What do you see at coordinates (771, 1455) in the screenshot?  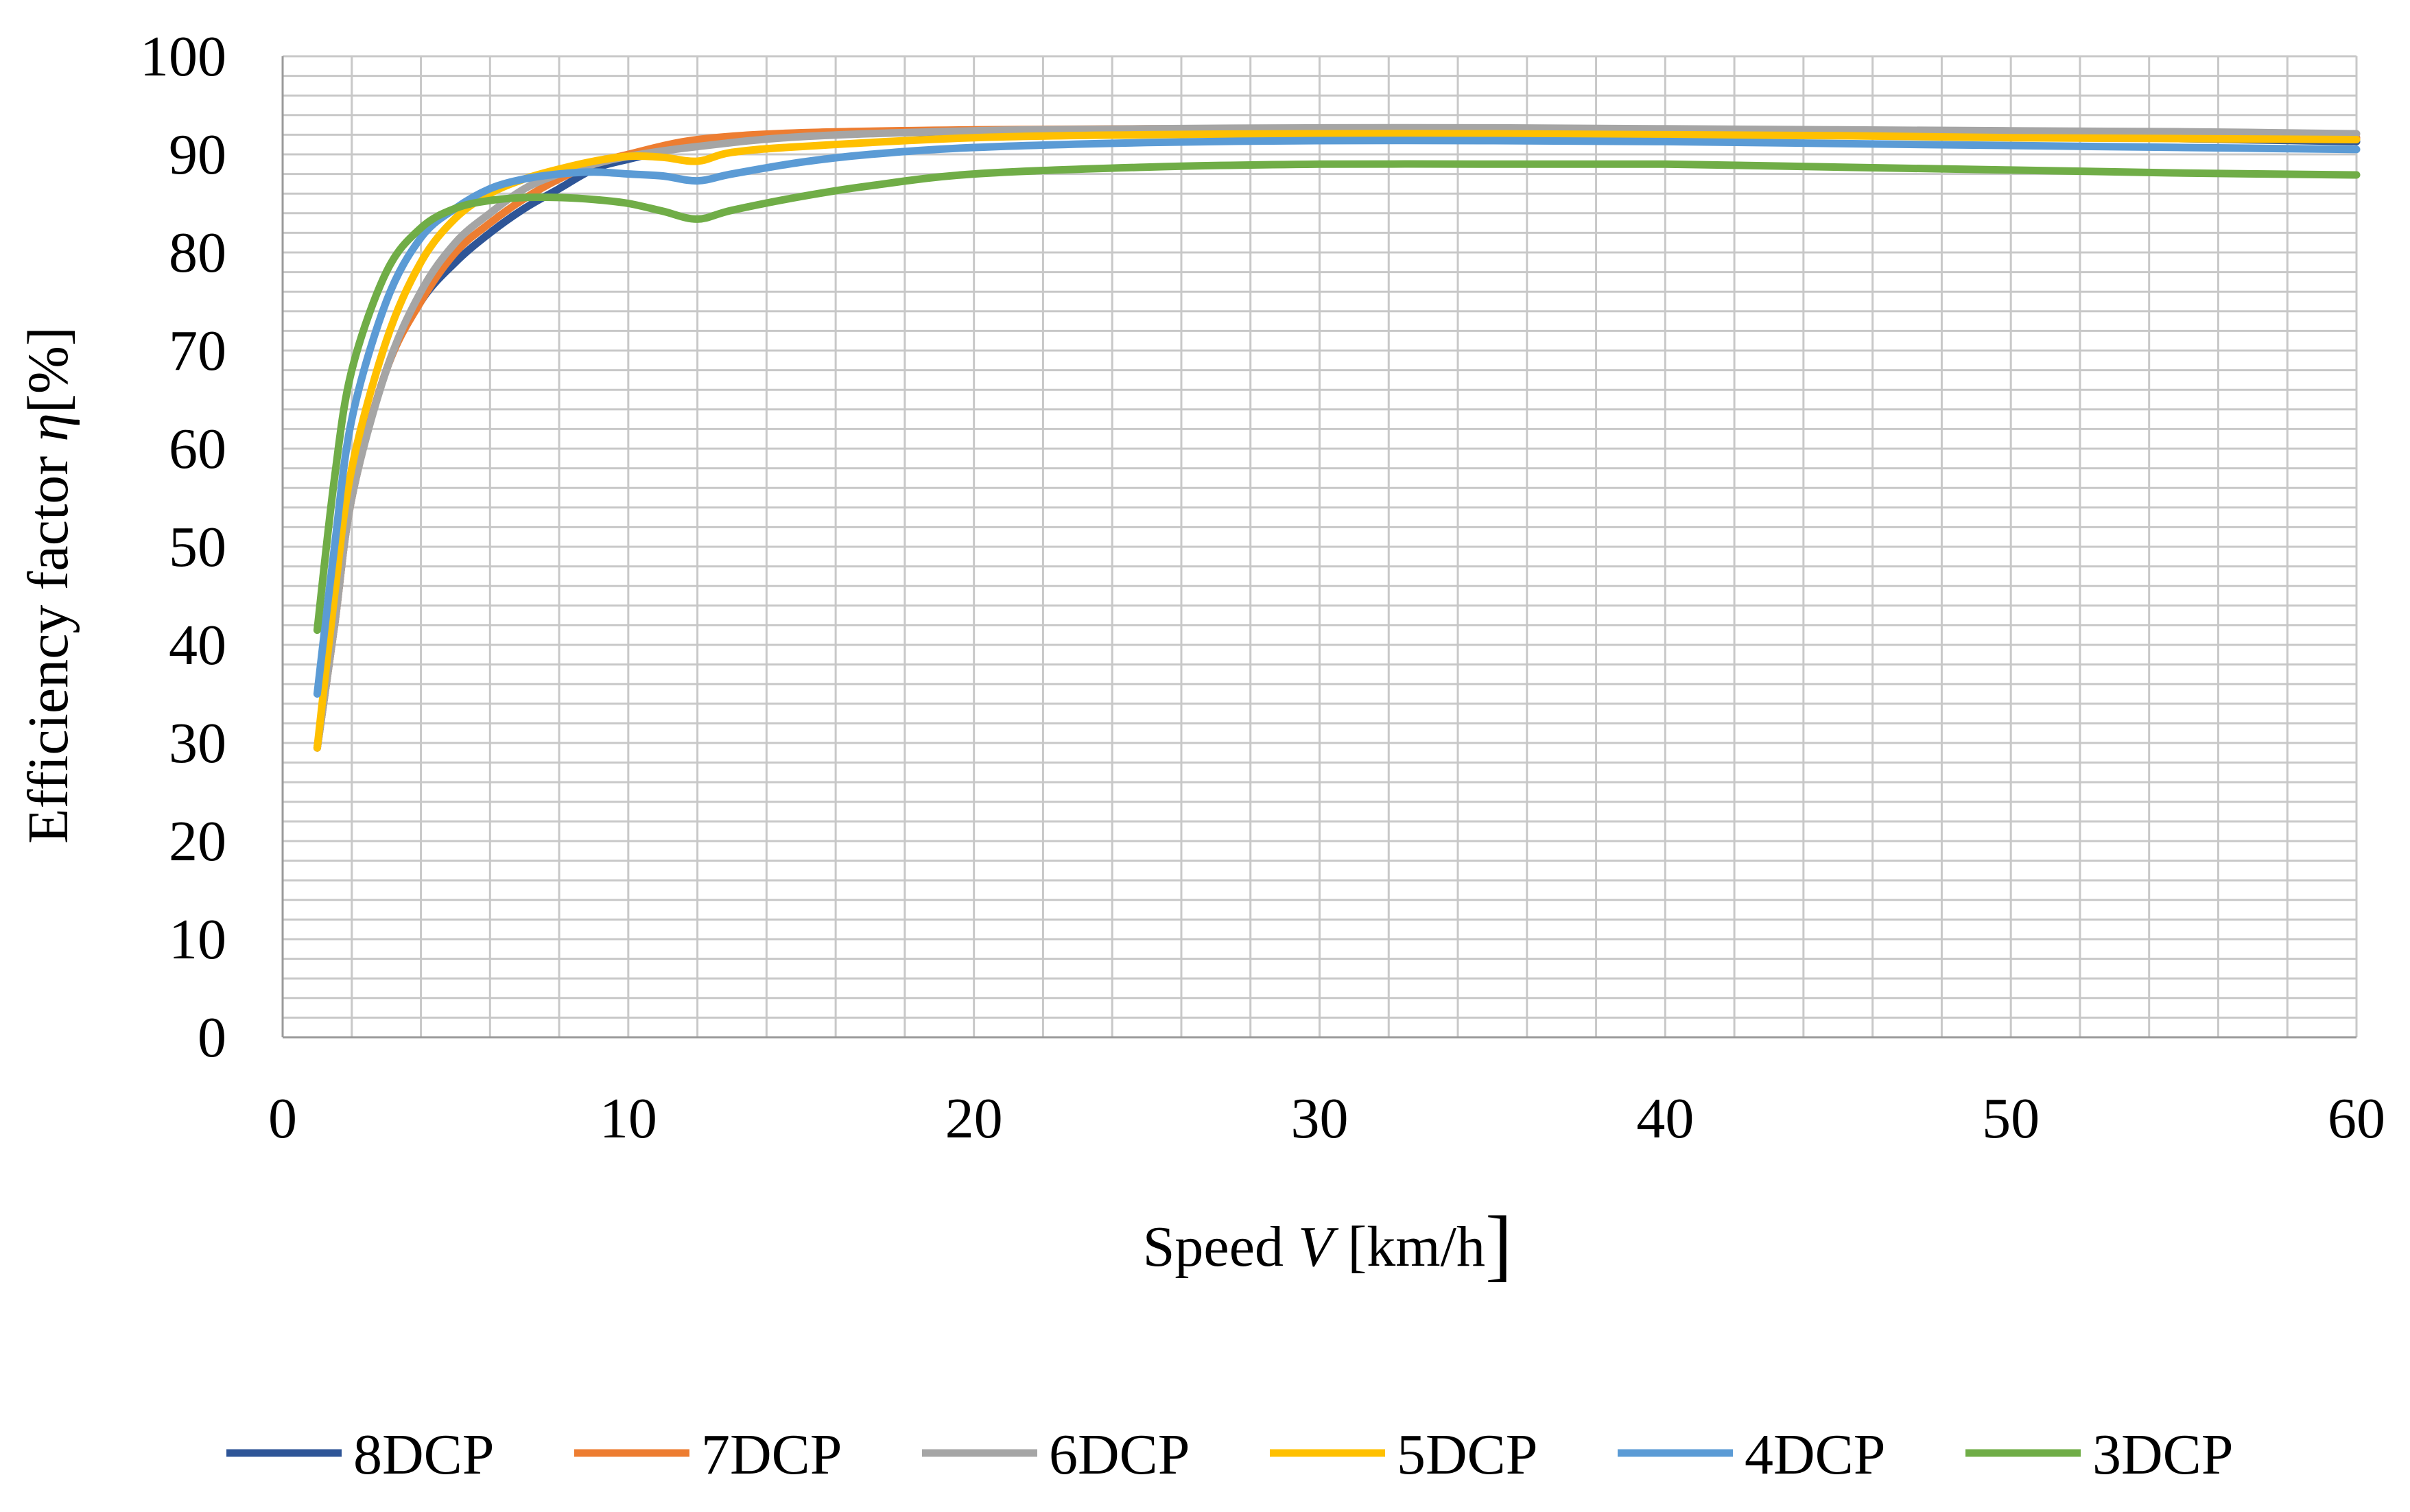 I see `legend-label: 7DCP` at bounding box center [771, 1455].